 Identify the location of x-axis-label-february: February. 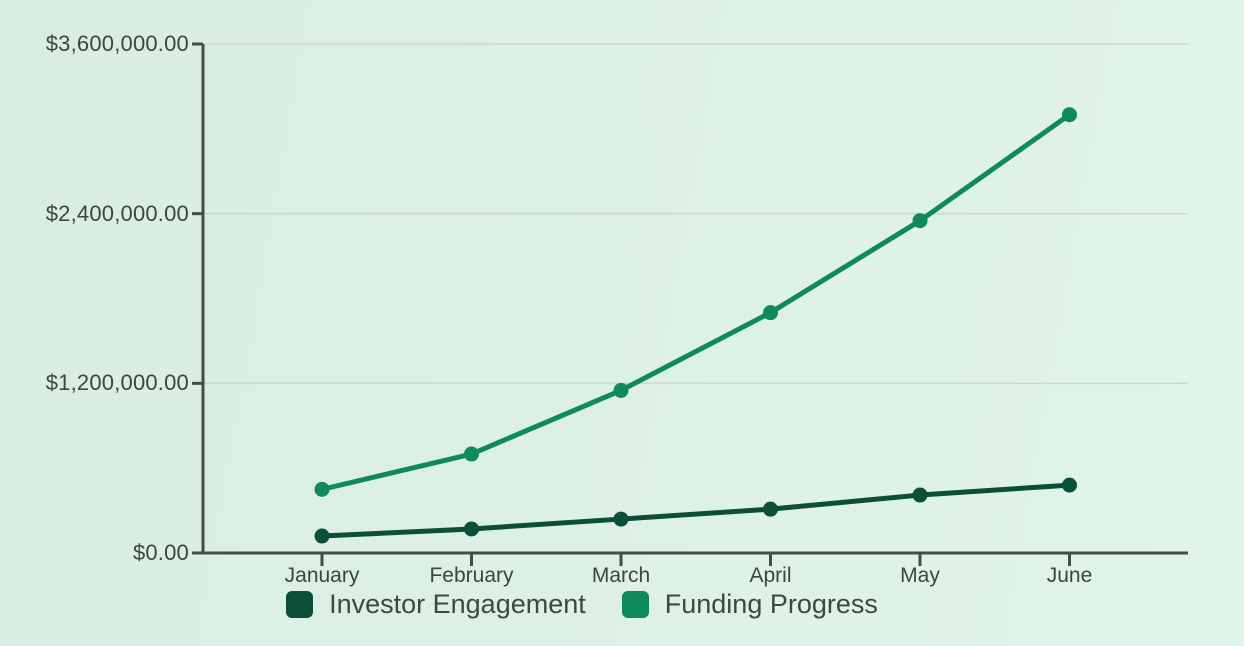
(471, 575).